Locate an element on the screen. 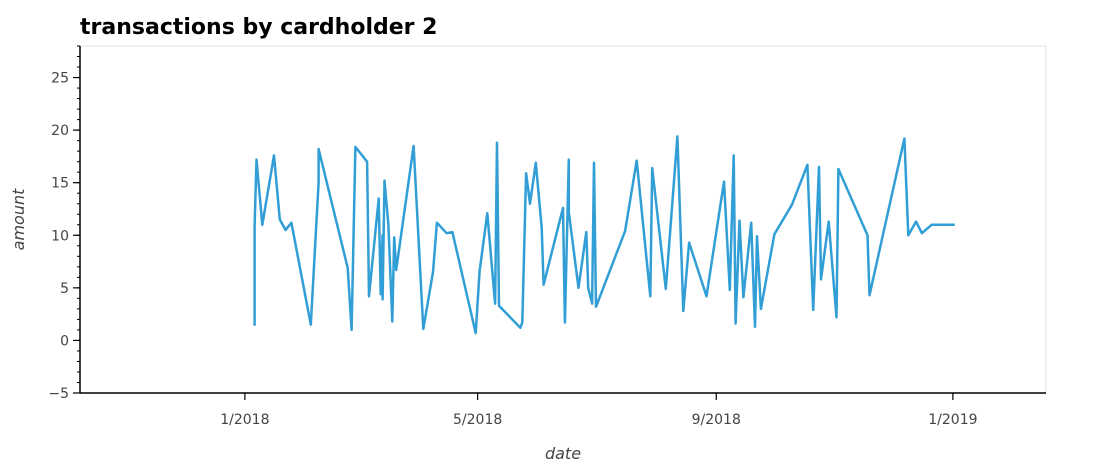 Image resolution: width=1093 pixels, height=468 pixels. chart-title: transactions by cardholder 2 is located at coordinates (258, 27).